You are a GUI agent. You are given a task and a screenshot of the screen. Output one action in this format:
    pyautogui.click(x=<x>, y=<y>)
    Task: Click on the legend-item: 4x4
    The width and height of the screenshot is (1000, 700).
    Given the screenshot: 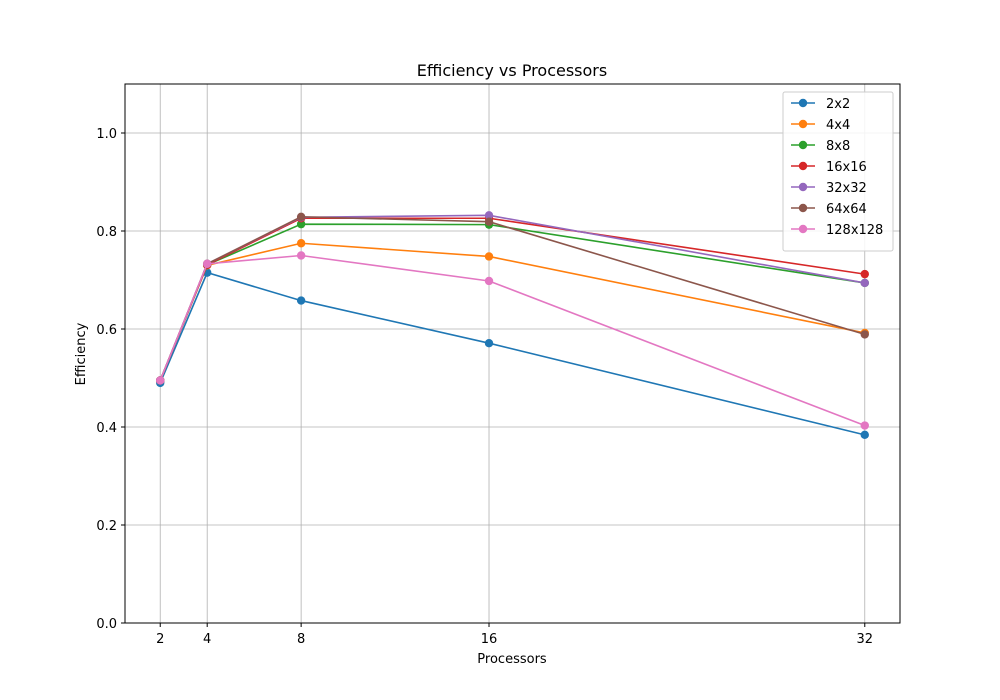 What is the action you would take?
    pyautogui.click(x=820, y=125)
    